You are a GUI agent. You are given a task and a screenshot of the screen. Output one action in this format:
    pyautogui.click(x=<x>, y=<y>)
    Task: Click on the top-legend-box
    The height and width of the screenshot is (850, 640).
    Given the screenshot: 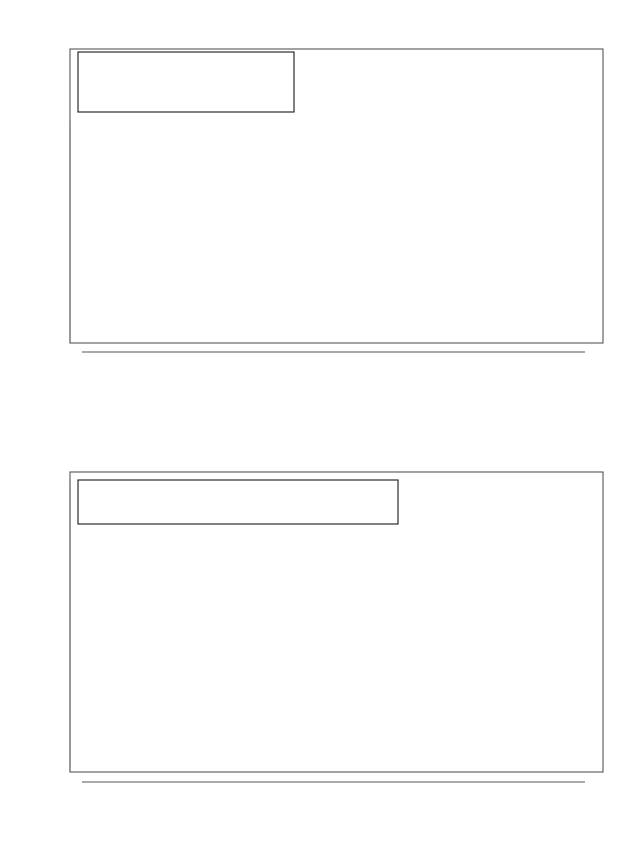 What is the action you would take?
    pyautogui.click(x=186, y=82)
    